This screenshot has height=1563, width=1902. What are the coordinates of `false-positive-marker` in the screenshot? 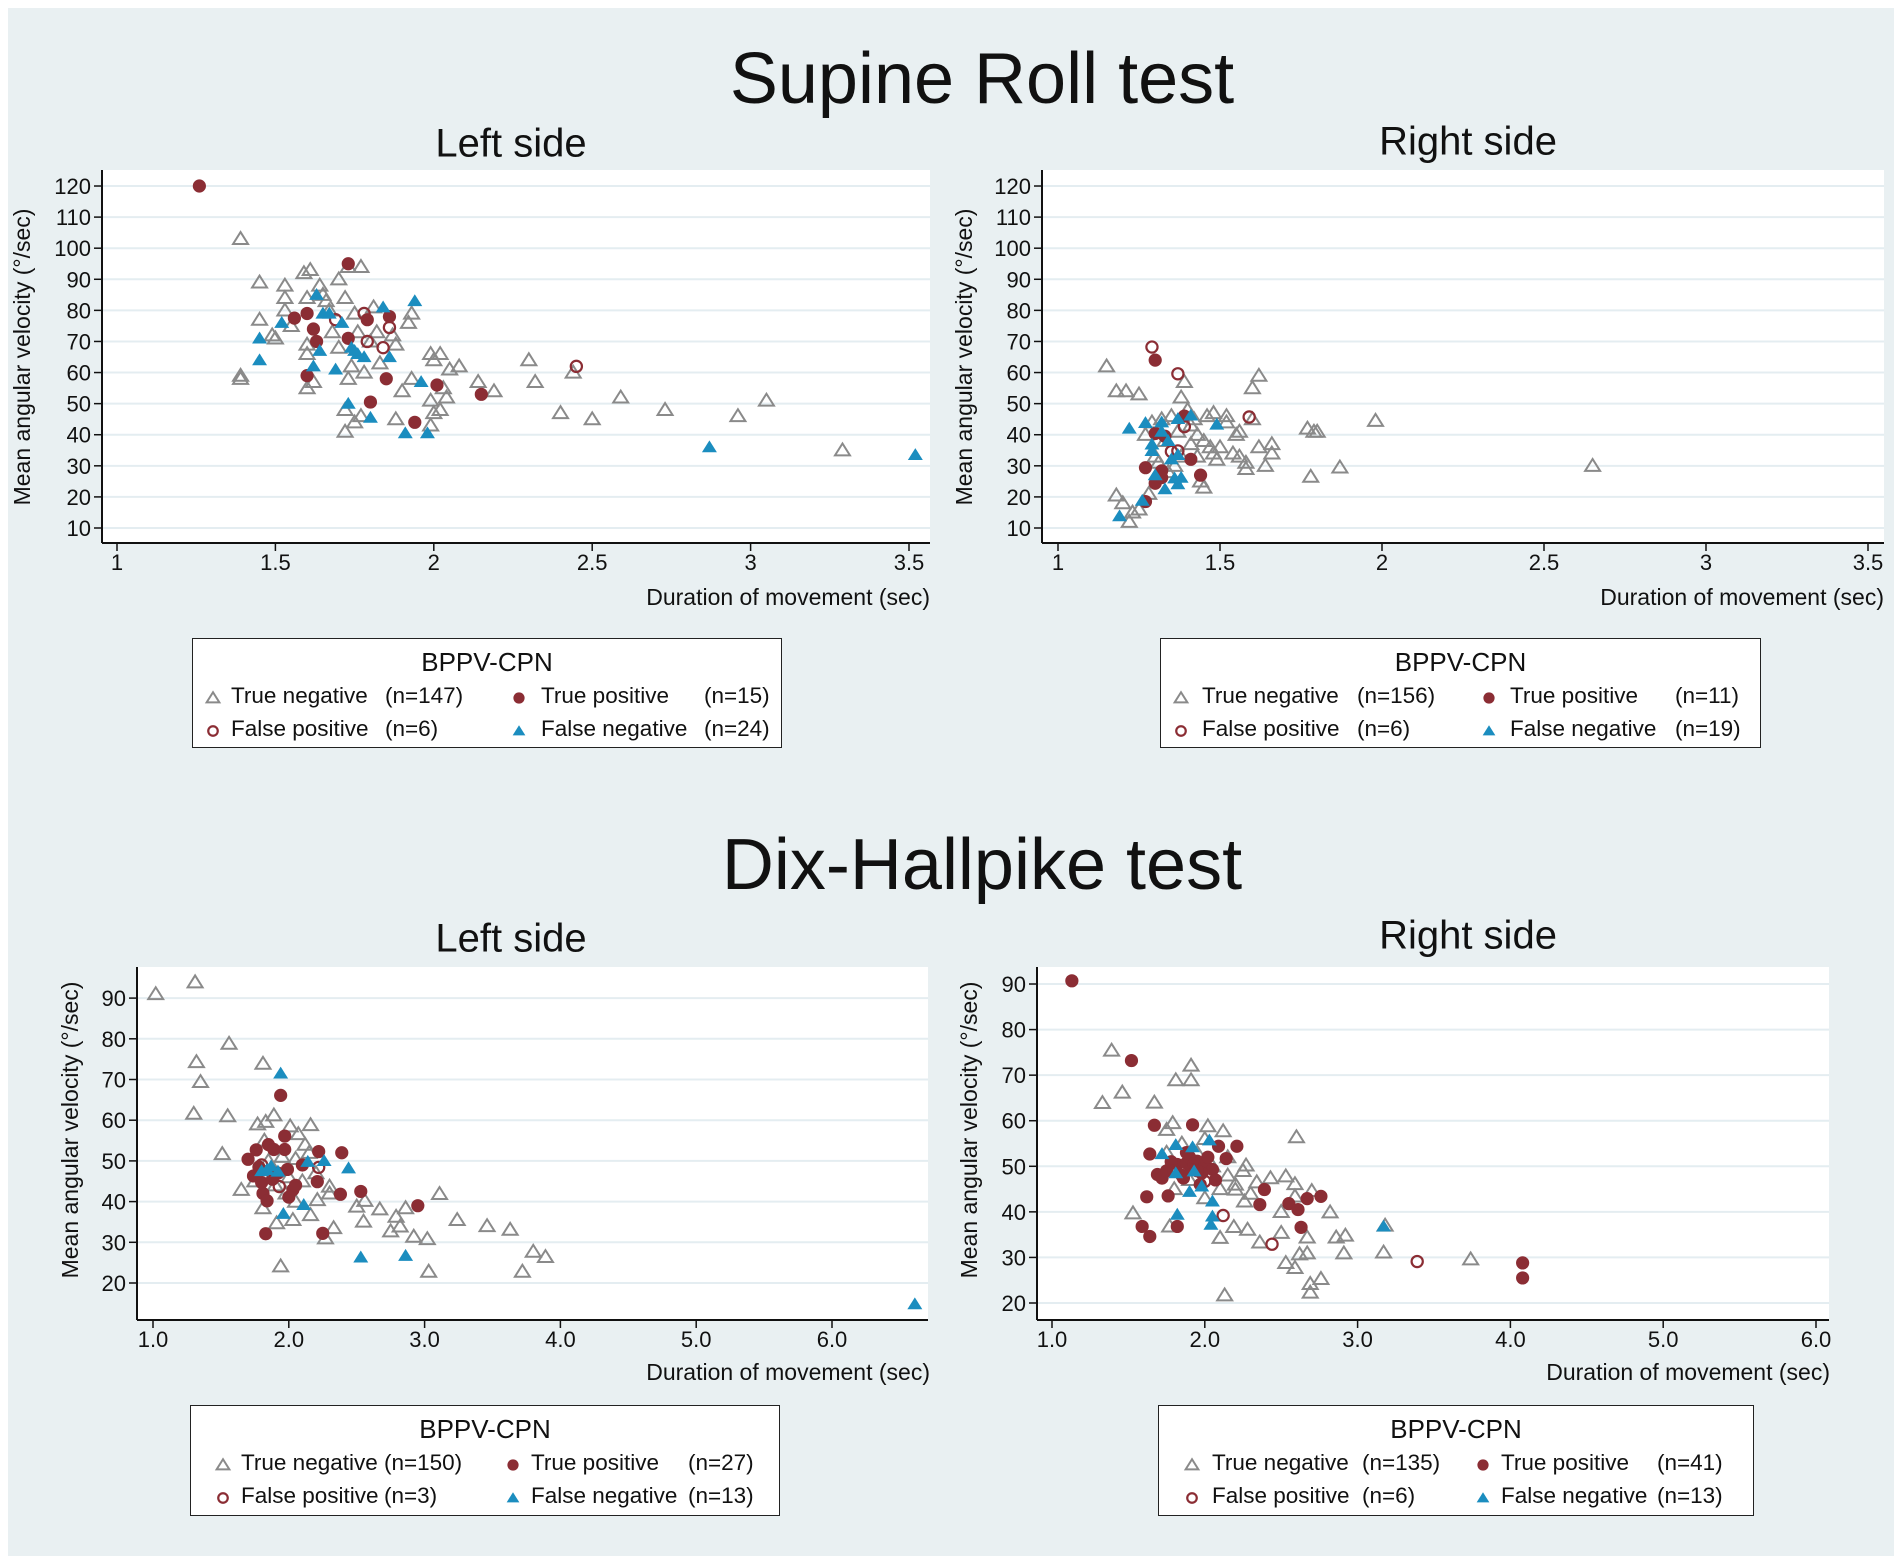 It's located at (1192, 1498).